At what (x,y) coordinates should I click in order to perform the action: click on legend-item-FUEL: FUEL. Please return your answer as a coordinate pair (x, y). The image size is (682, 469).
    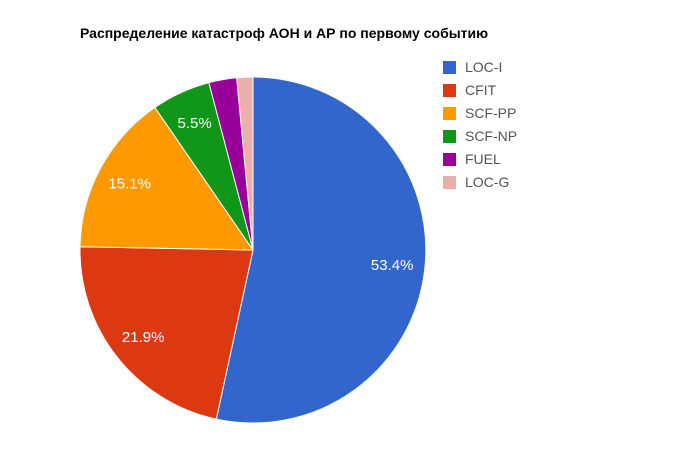
    Looking at the image, I should click on (480, 159).